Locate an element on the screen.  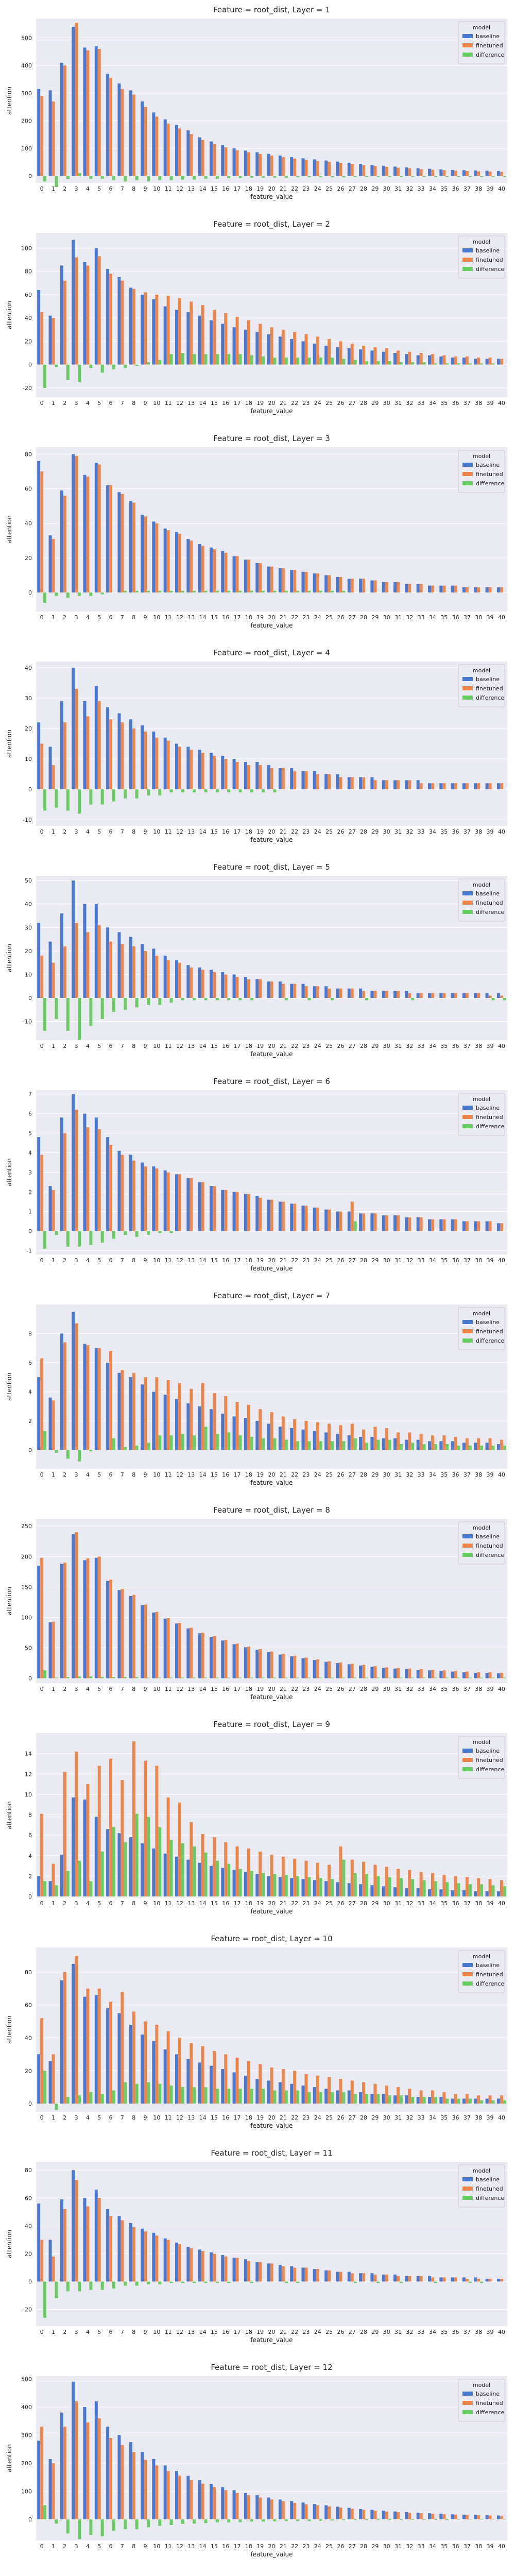
x-tick-label: 6 is located at coordinates (111, 1689).